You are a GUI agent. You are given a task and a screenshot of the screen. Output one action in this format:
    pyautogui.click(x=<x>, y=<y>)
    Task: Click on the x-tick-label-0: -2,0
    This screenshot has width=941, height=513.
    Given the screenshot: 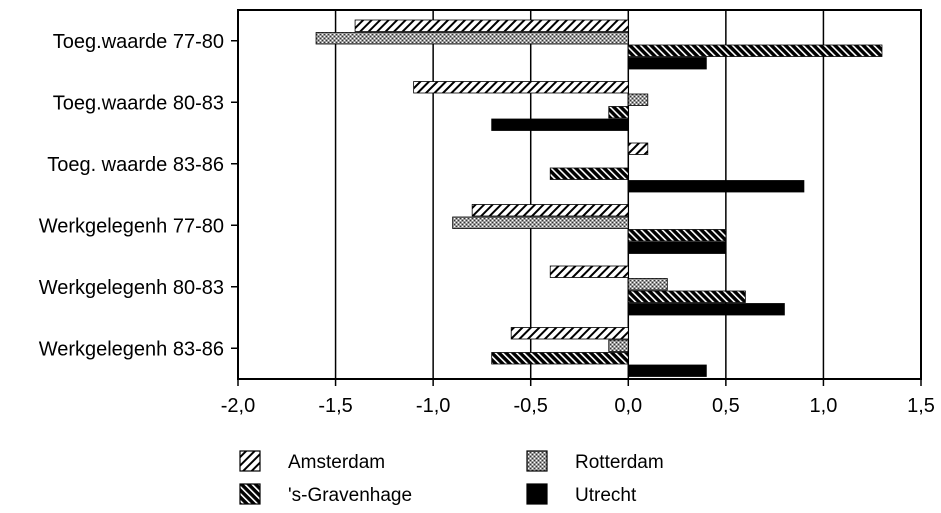 What is the action you would take?
    pyautogui.click(x=238, y=406)
    